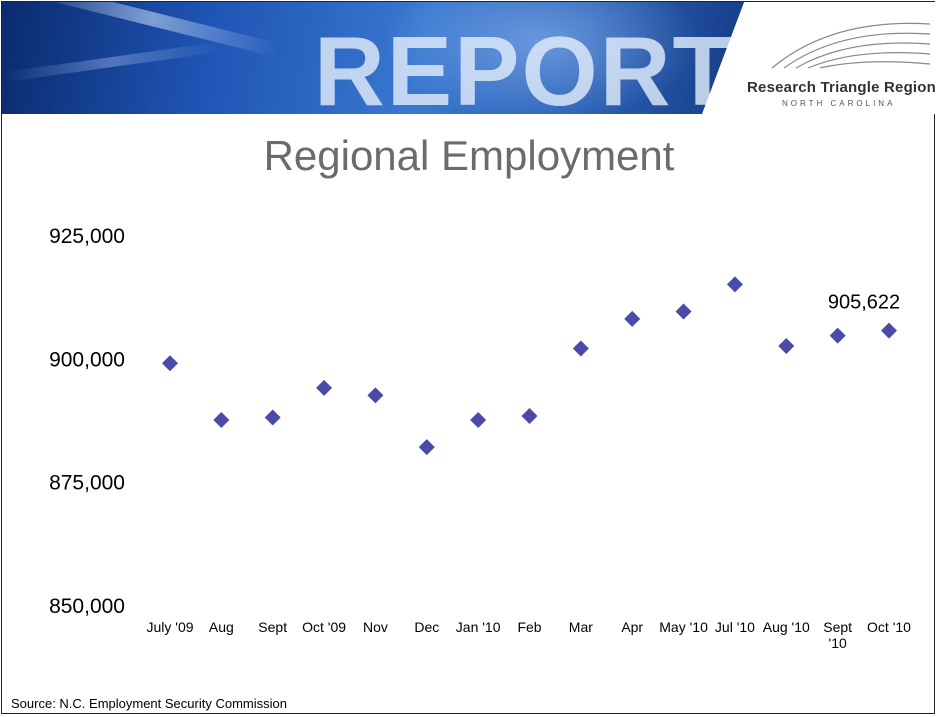  I want to click on y-tick-label: 925,000, so click(87, 236).